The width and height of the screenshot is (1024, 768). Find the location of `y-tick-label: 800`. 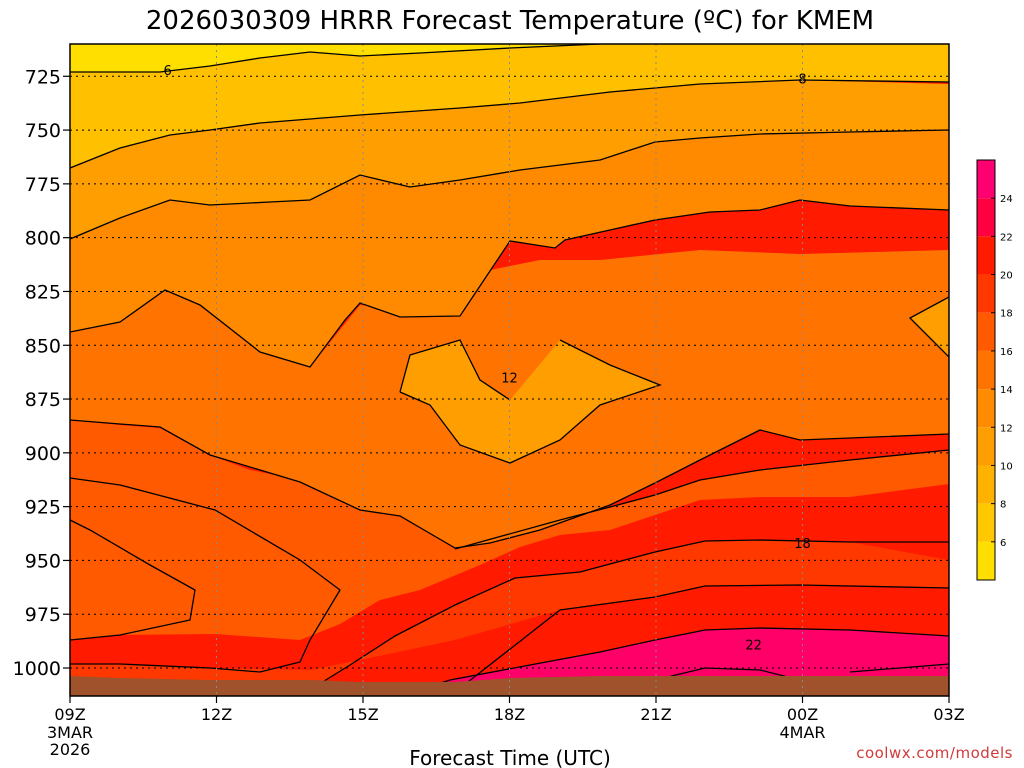

y-tick-label: 800 is located at coordinates (43, 239).